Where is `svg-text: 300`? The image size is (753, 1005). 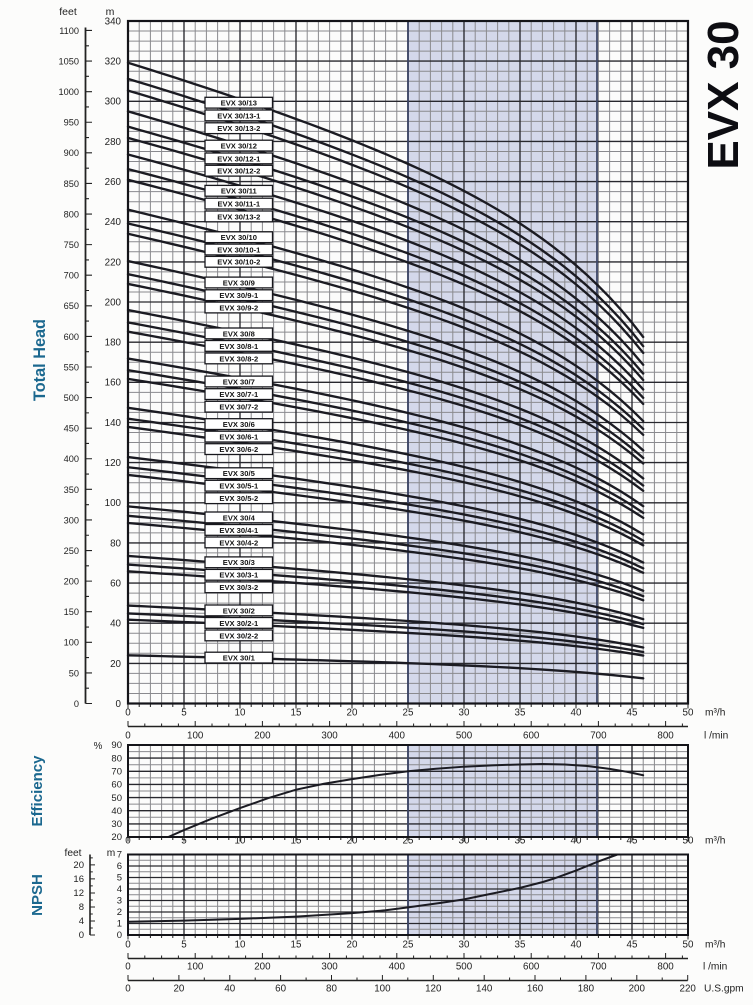
svg-text: 300 is located at coordinates (71, 520).